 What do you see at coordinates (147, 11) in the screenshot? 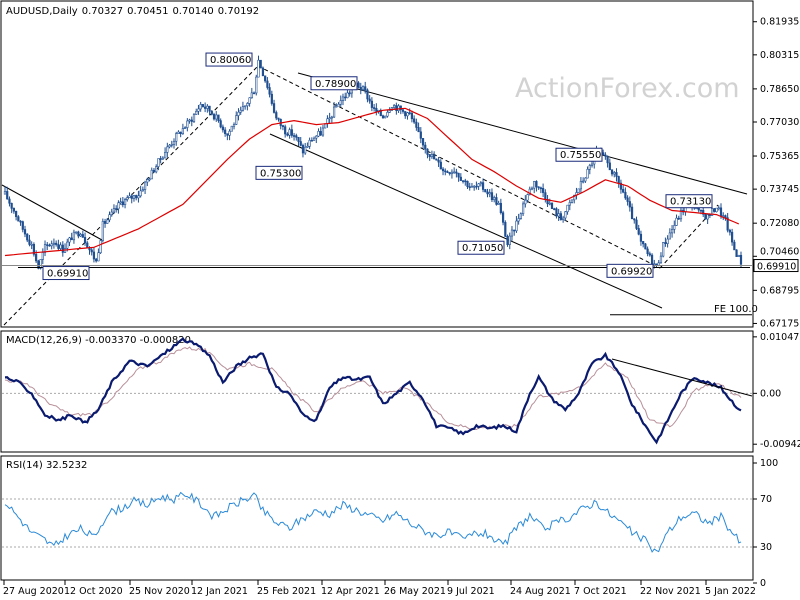
I see `ohlc-high: 0.70451` at bounding box center [147, 11].